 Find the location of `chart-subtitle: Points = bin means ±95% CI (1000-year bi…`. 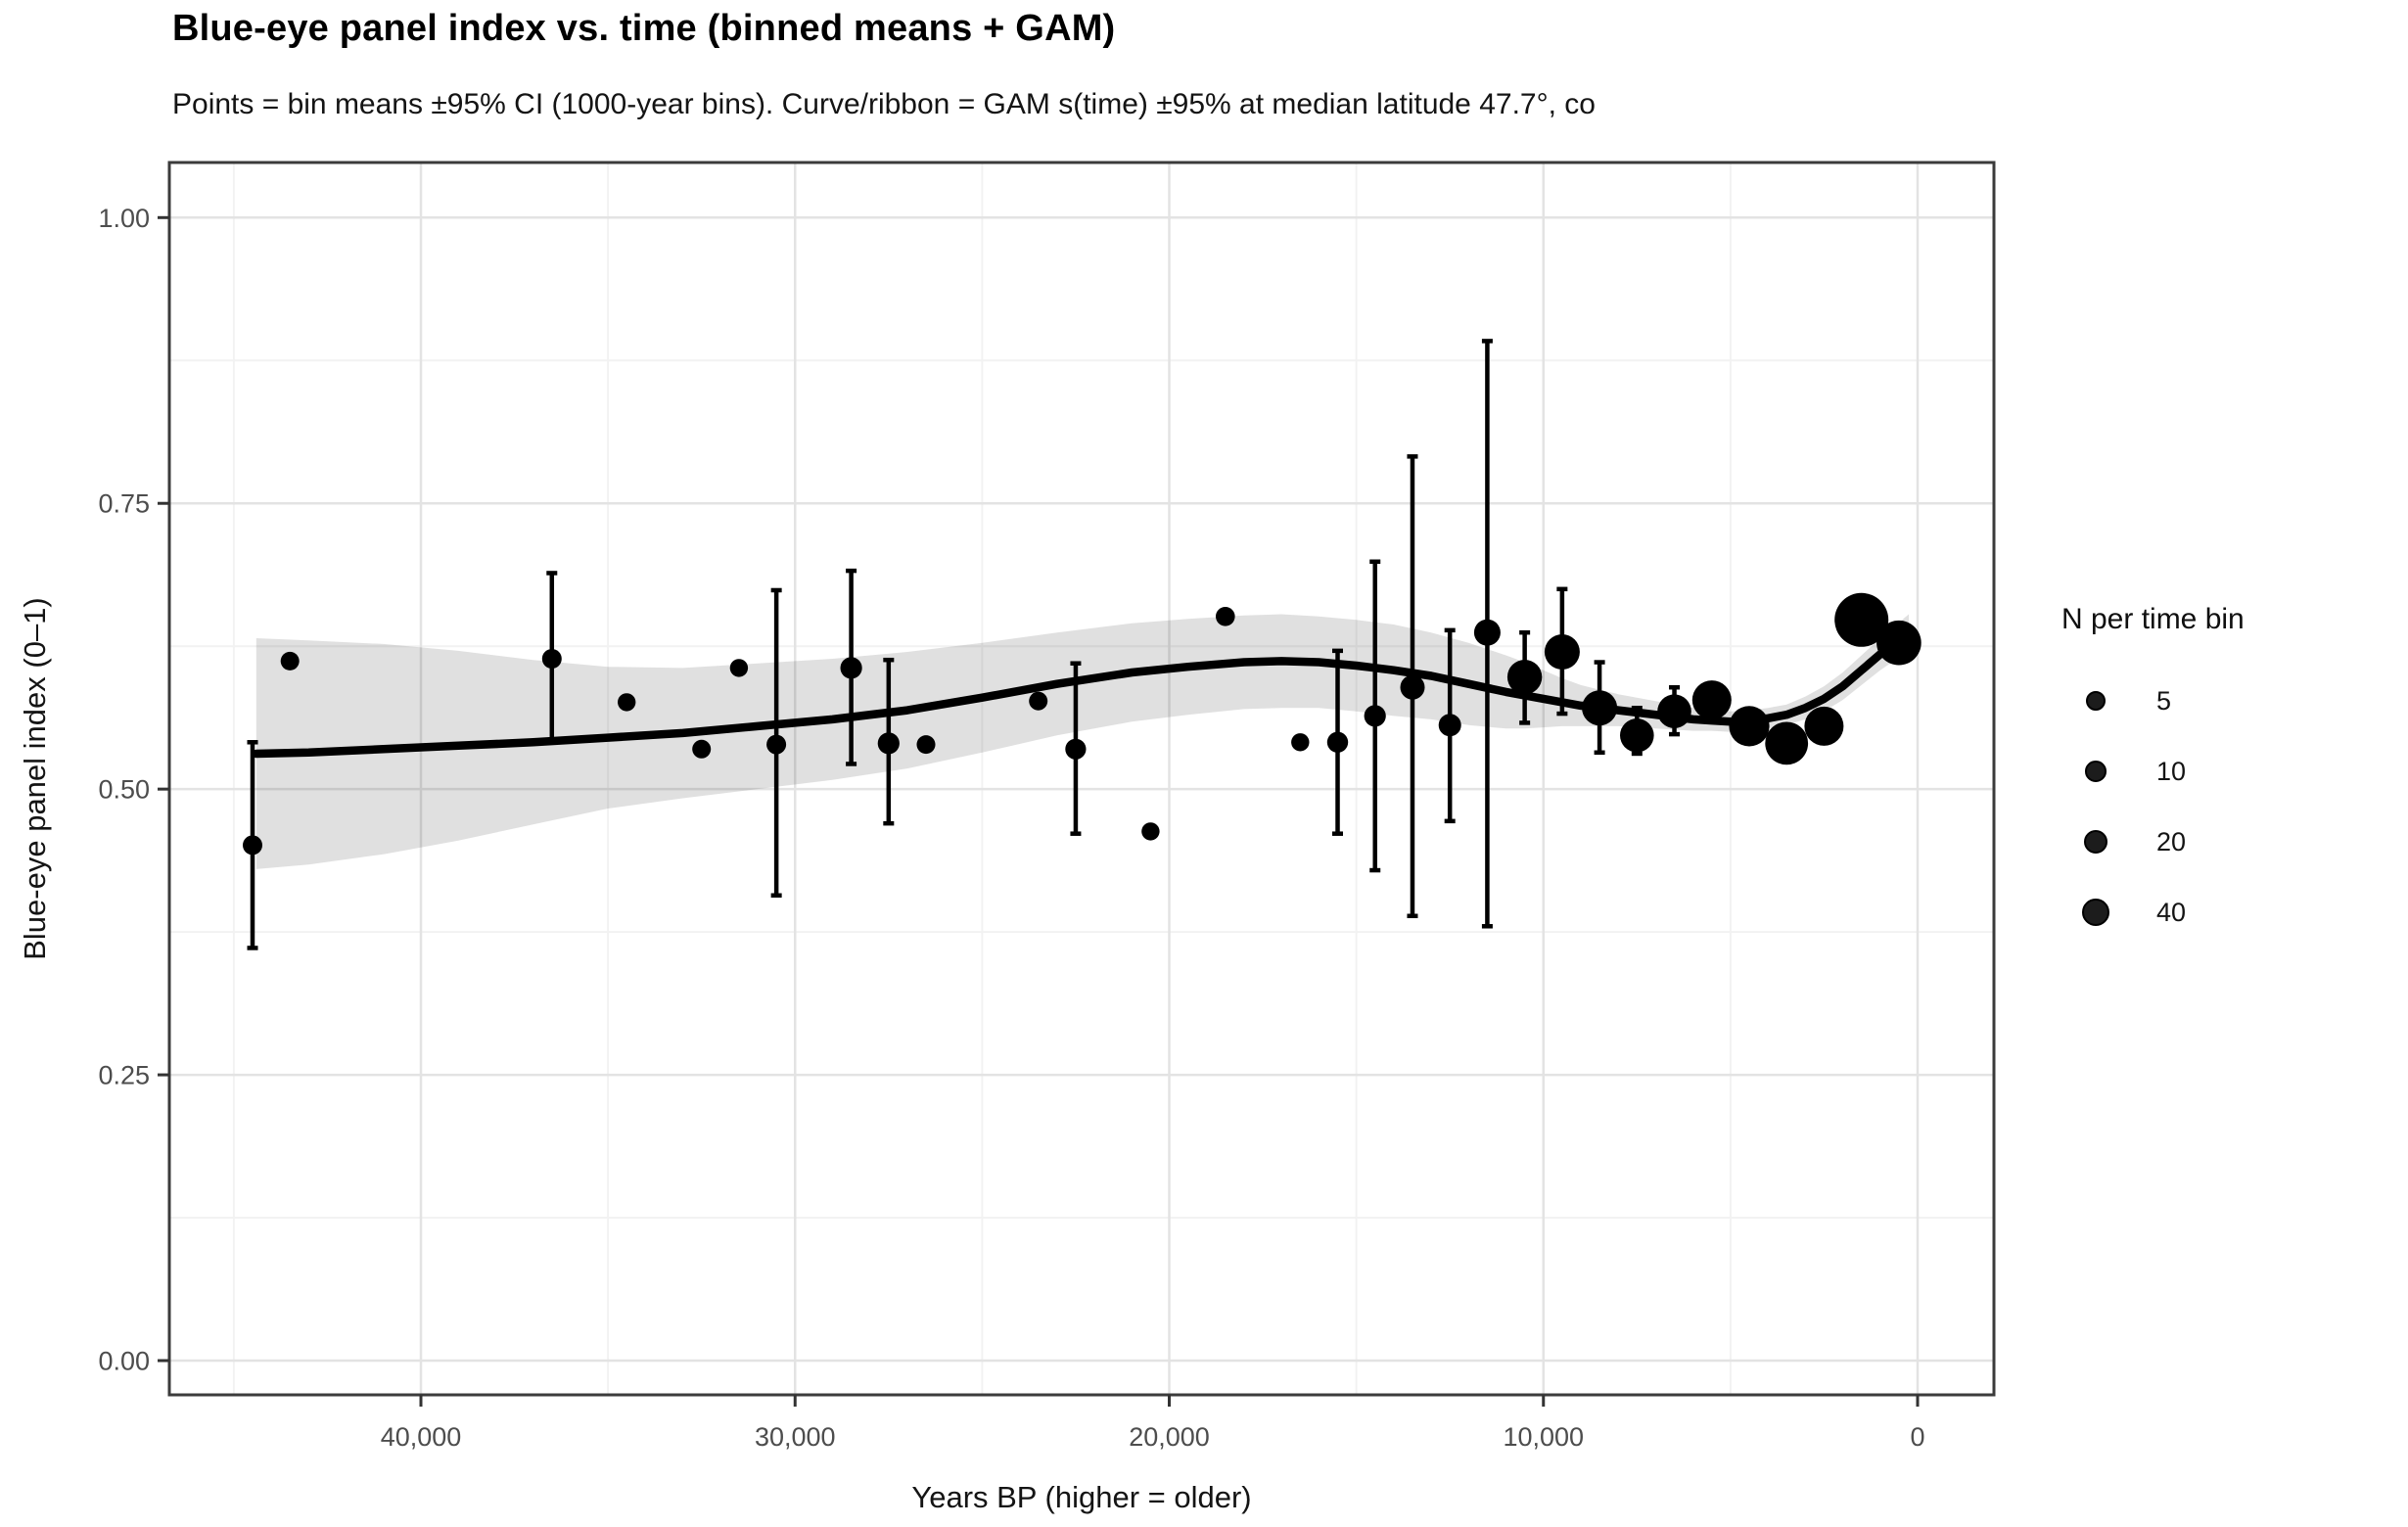

chart-subtitle: Points = bin means ±95% CI (1000-year bi… is located at coordinates (884, 104).